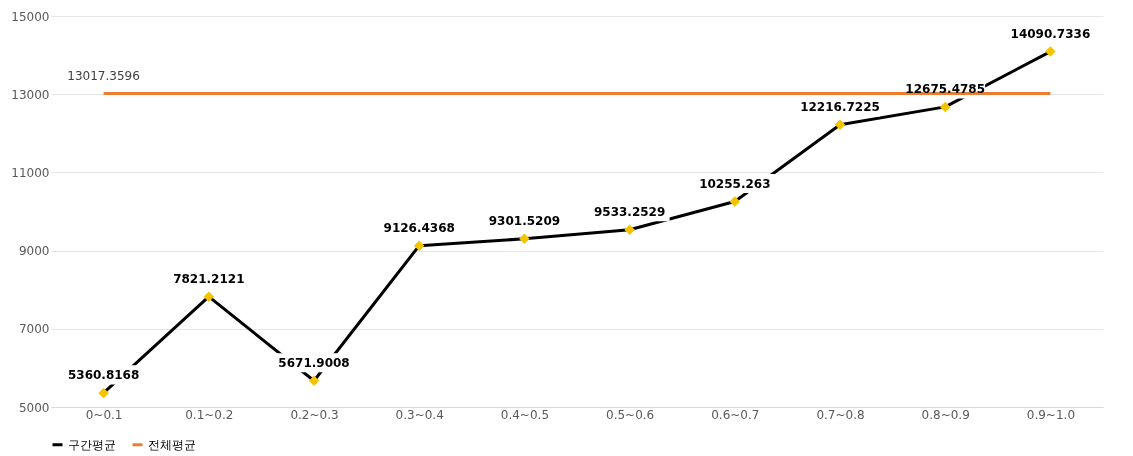 This screenshot has width=1133, height=456. I want to click on x-tick-label: 0.1~0.2, so click(209, 414).